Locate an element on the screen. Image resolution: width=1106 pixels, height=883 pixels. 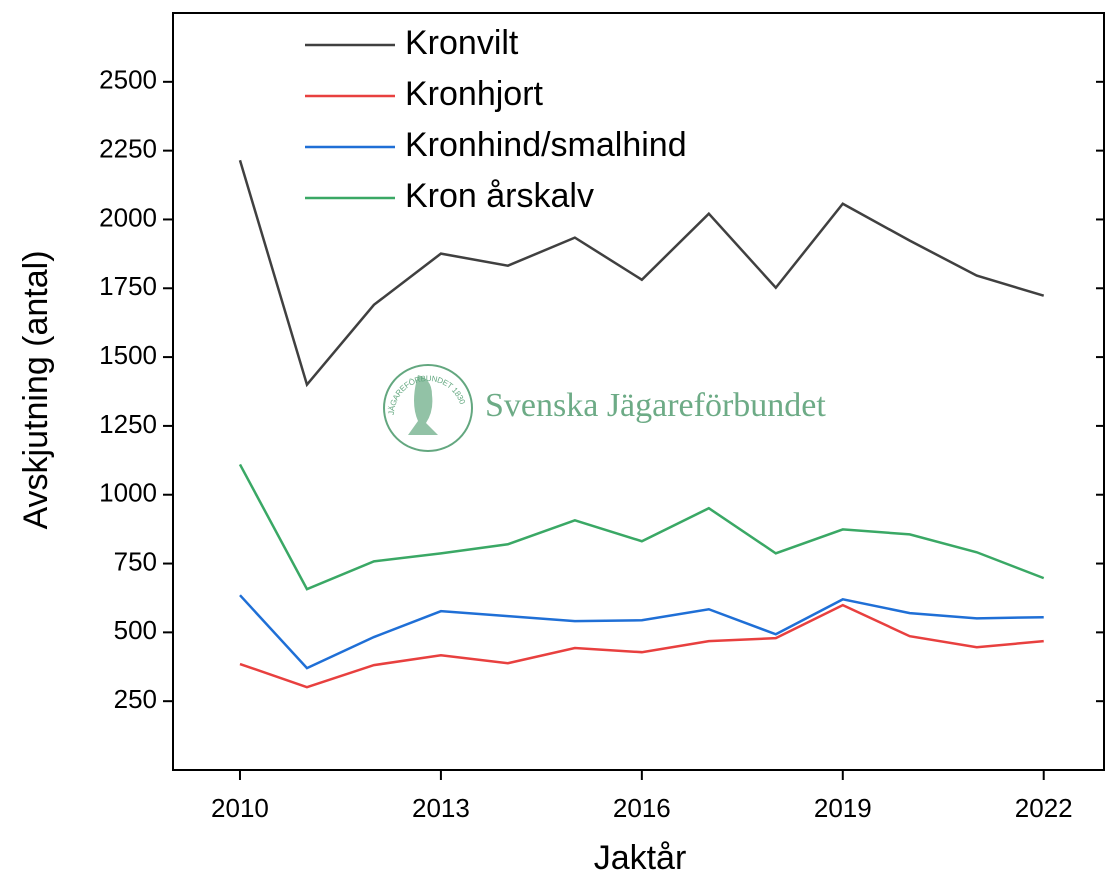
y-tick-label: 2250 is located at coordinates (128, 149).